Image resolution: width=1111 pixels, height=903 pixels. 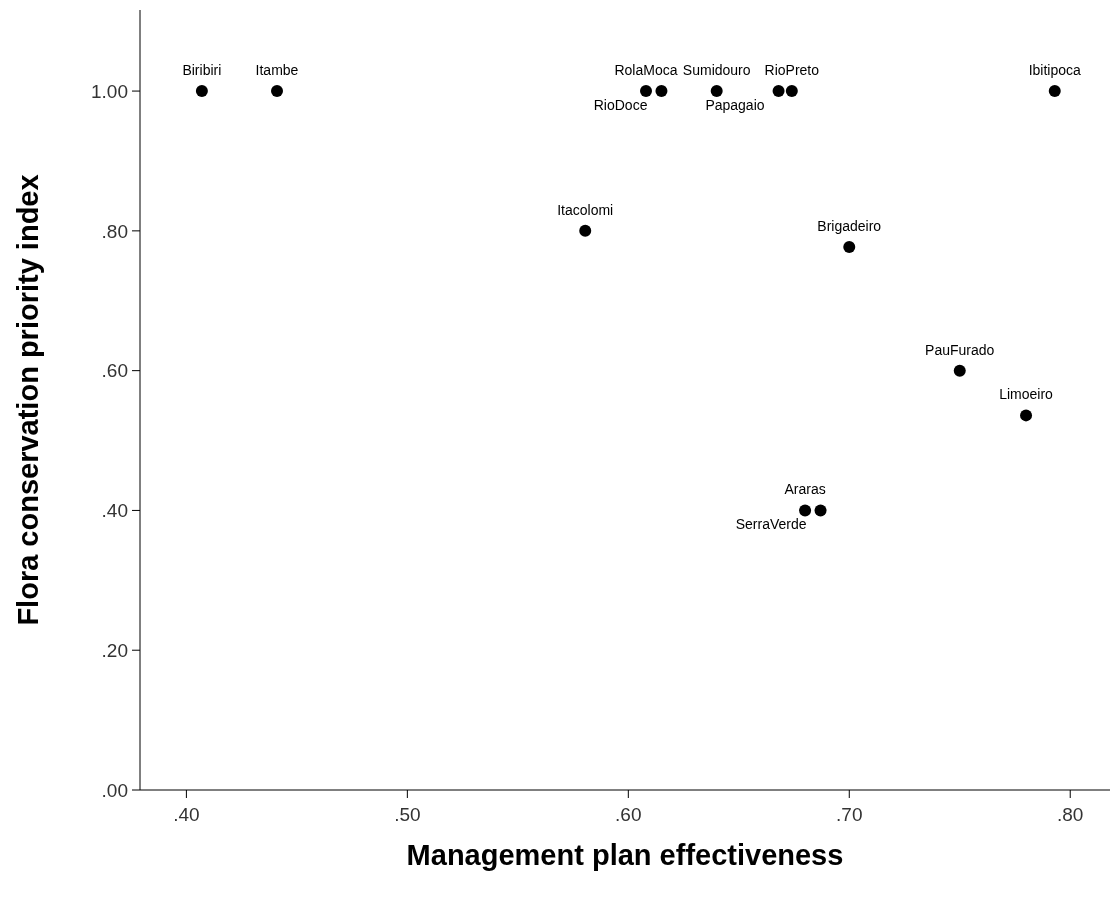 What do you see at coordinates (1055, 70) in the screenshot?
I see `annotation: Ibitipoca` at bounding box center [1055, 70].